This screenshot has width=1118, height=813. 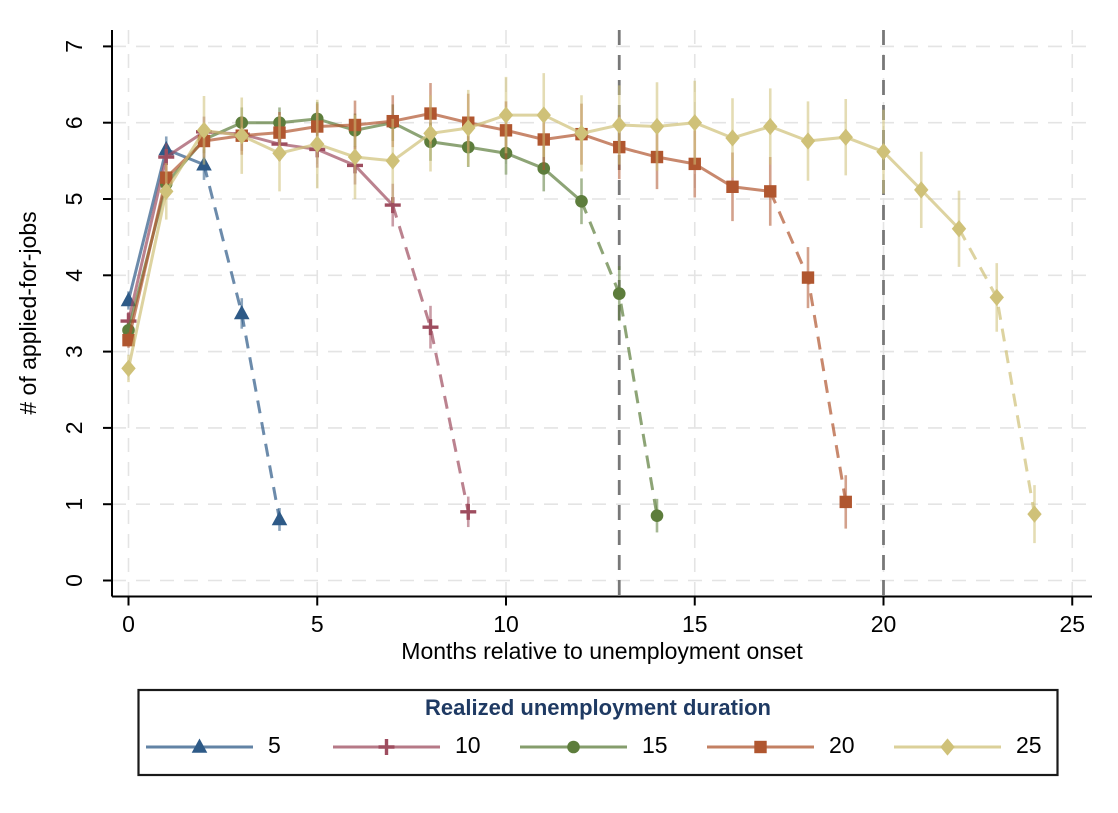 I want to click on y-tick-label: 6, so click(x=74, y=122).